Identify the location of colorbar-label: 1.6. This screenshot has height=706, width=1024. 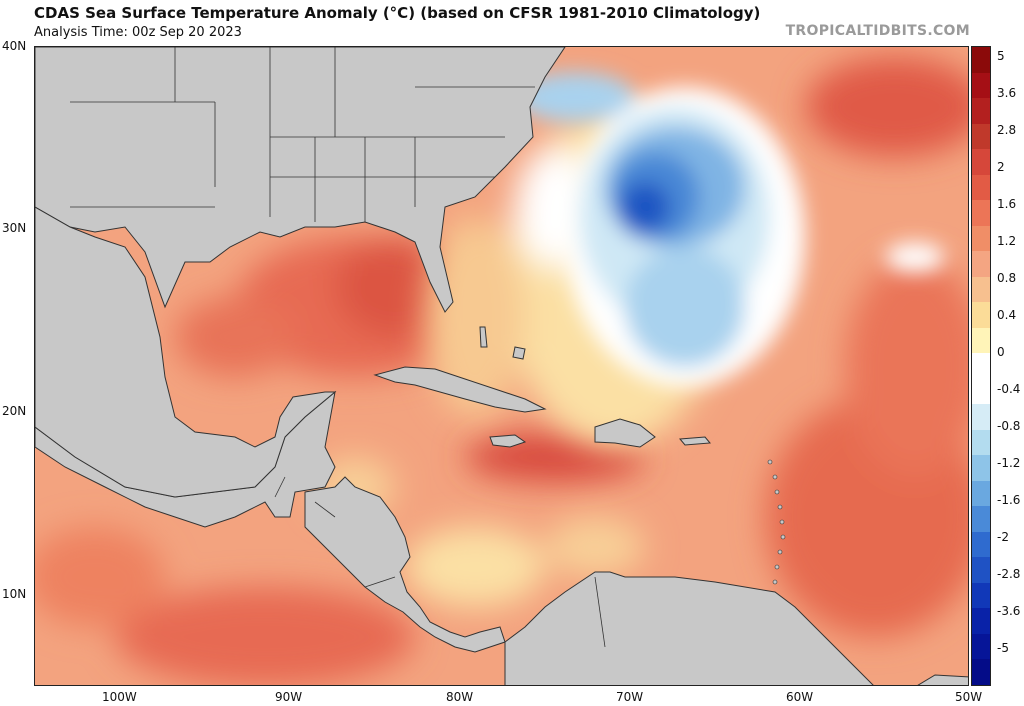
(1007, 204).